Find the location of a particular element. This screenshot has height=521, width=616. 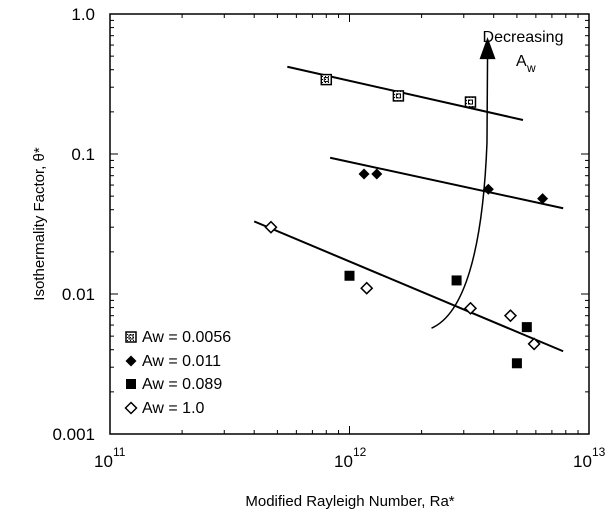

y-tick-label: 0.1 is located at coordinates (83, 154).